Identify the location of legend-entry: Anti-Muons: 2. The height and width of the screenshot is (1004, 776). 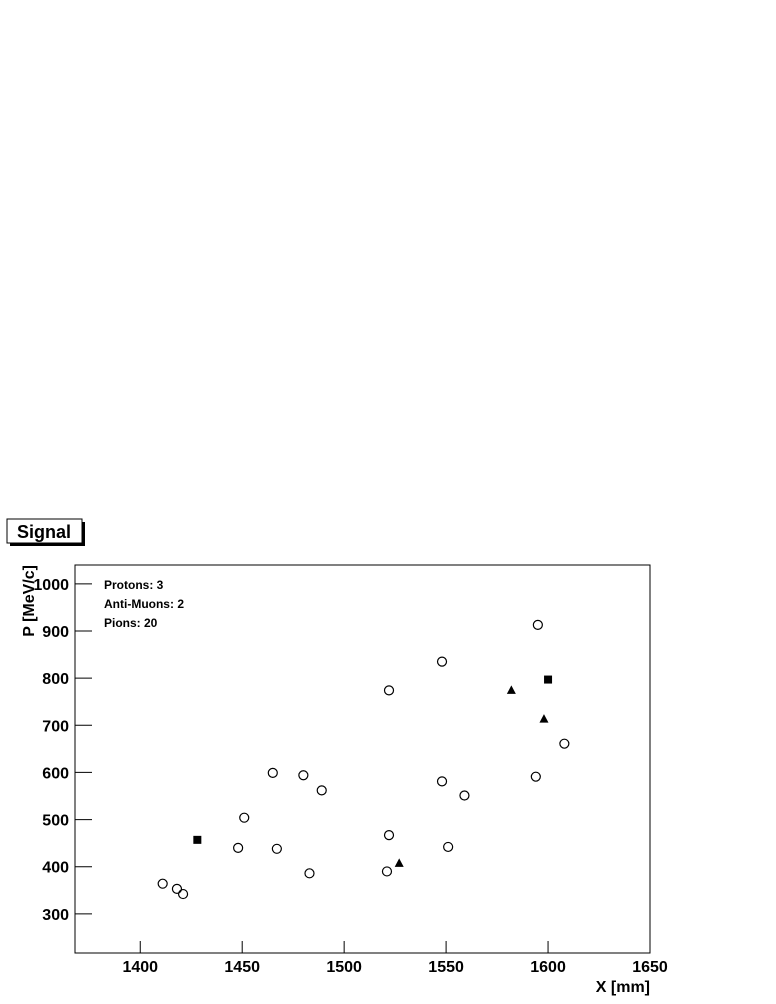
(144, 604).